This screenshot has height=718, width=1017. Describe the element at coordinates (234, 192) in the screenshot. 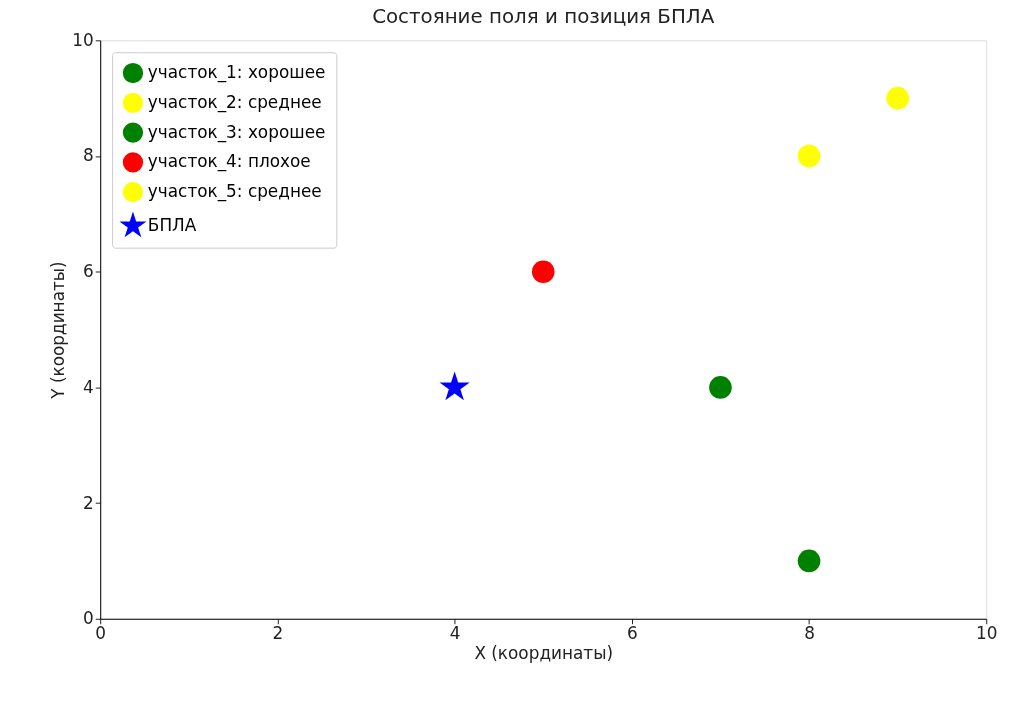

I see `legend-label: участок_5: среднее` at that location.